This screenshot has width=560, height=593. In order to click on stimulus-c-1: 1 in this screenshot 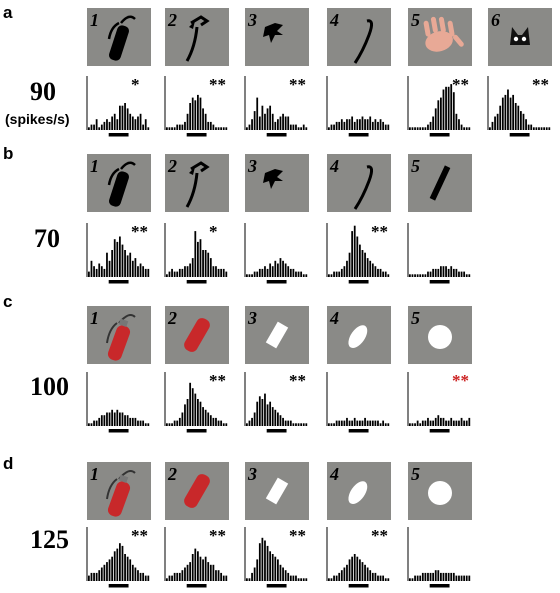, I will do `click(118, 369)`.